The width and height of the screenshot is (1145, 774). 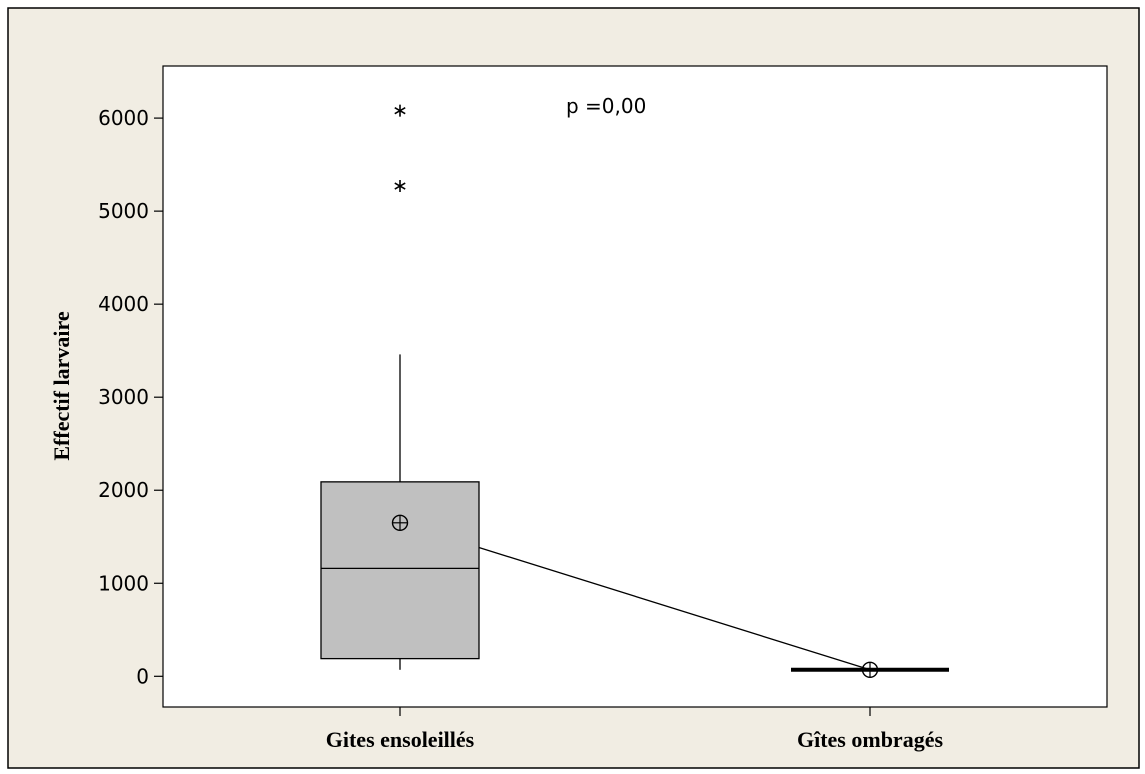 What do you see at coordinates (123, 304) in the screenshot?
I see `y-tick-label: 4000` at bounding box center [123, 304].